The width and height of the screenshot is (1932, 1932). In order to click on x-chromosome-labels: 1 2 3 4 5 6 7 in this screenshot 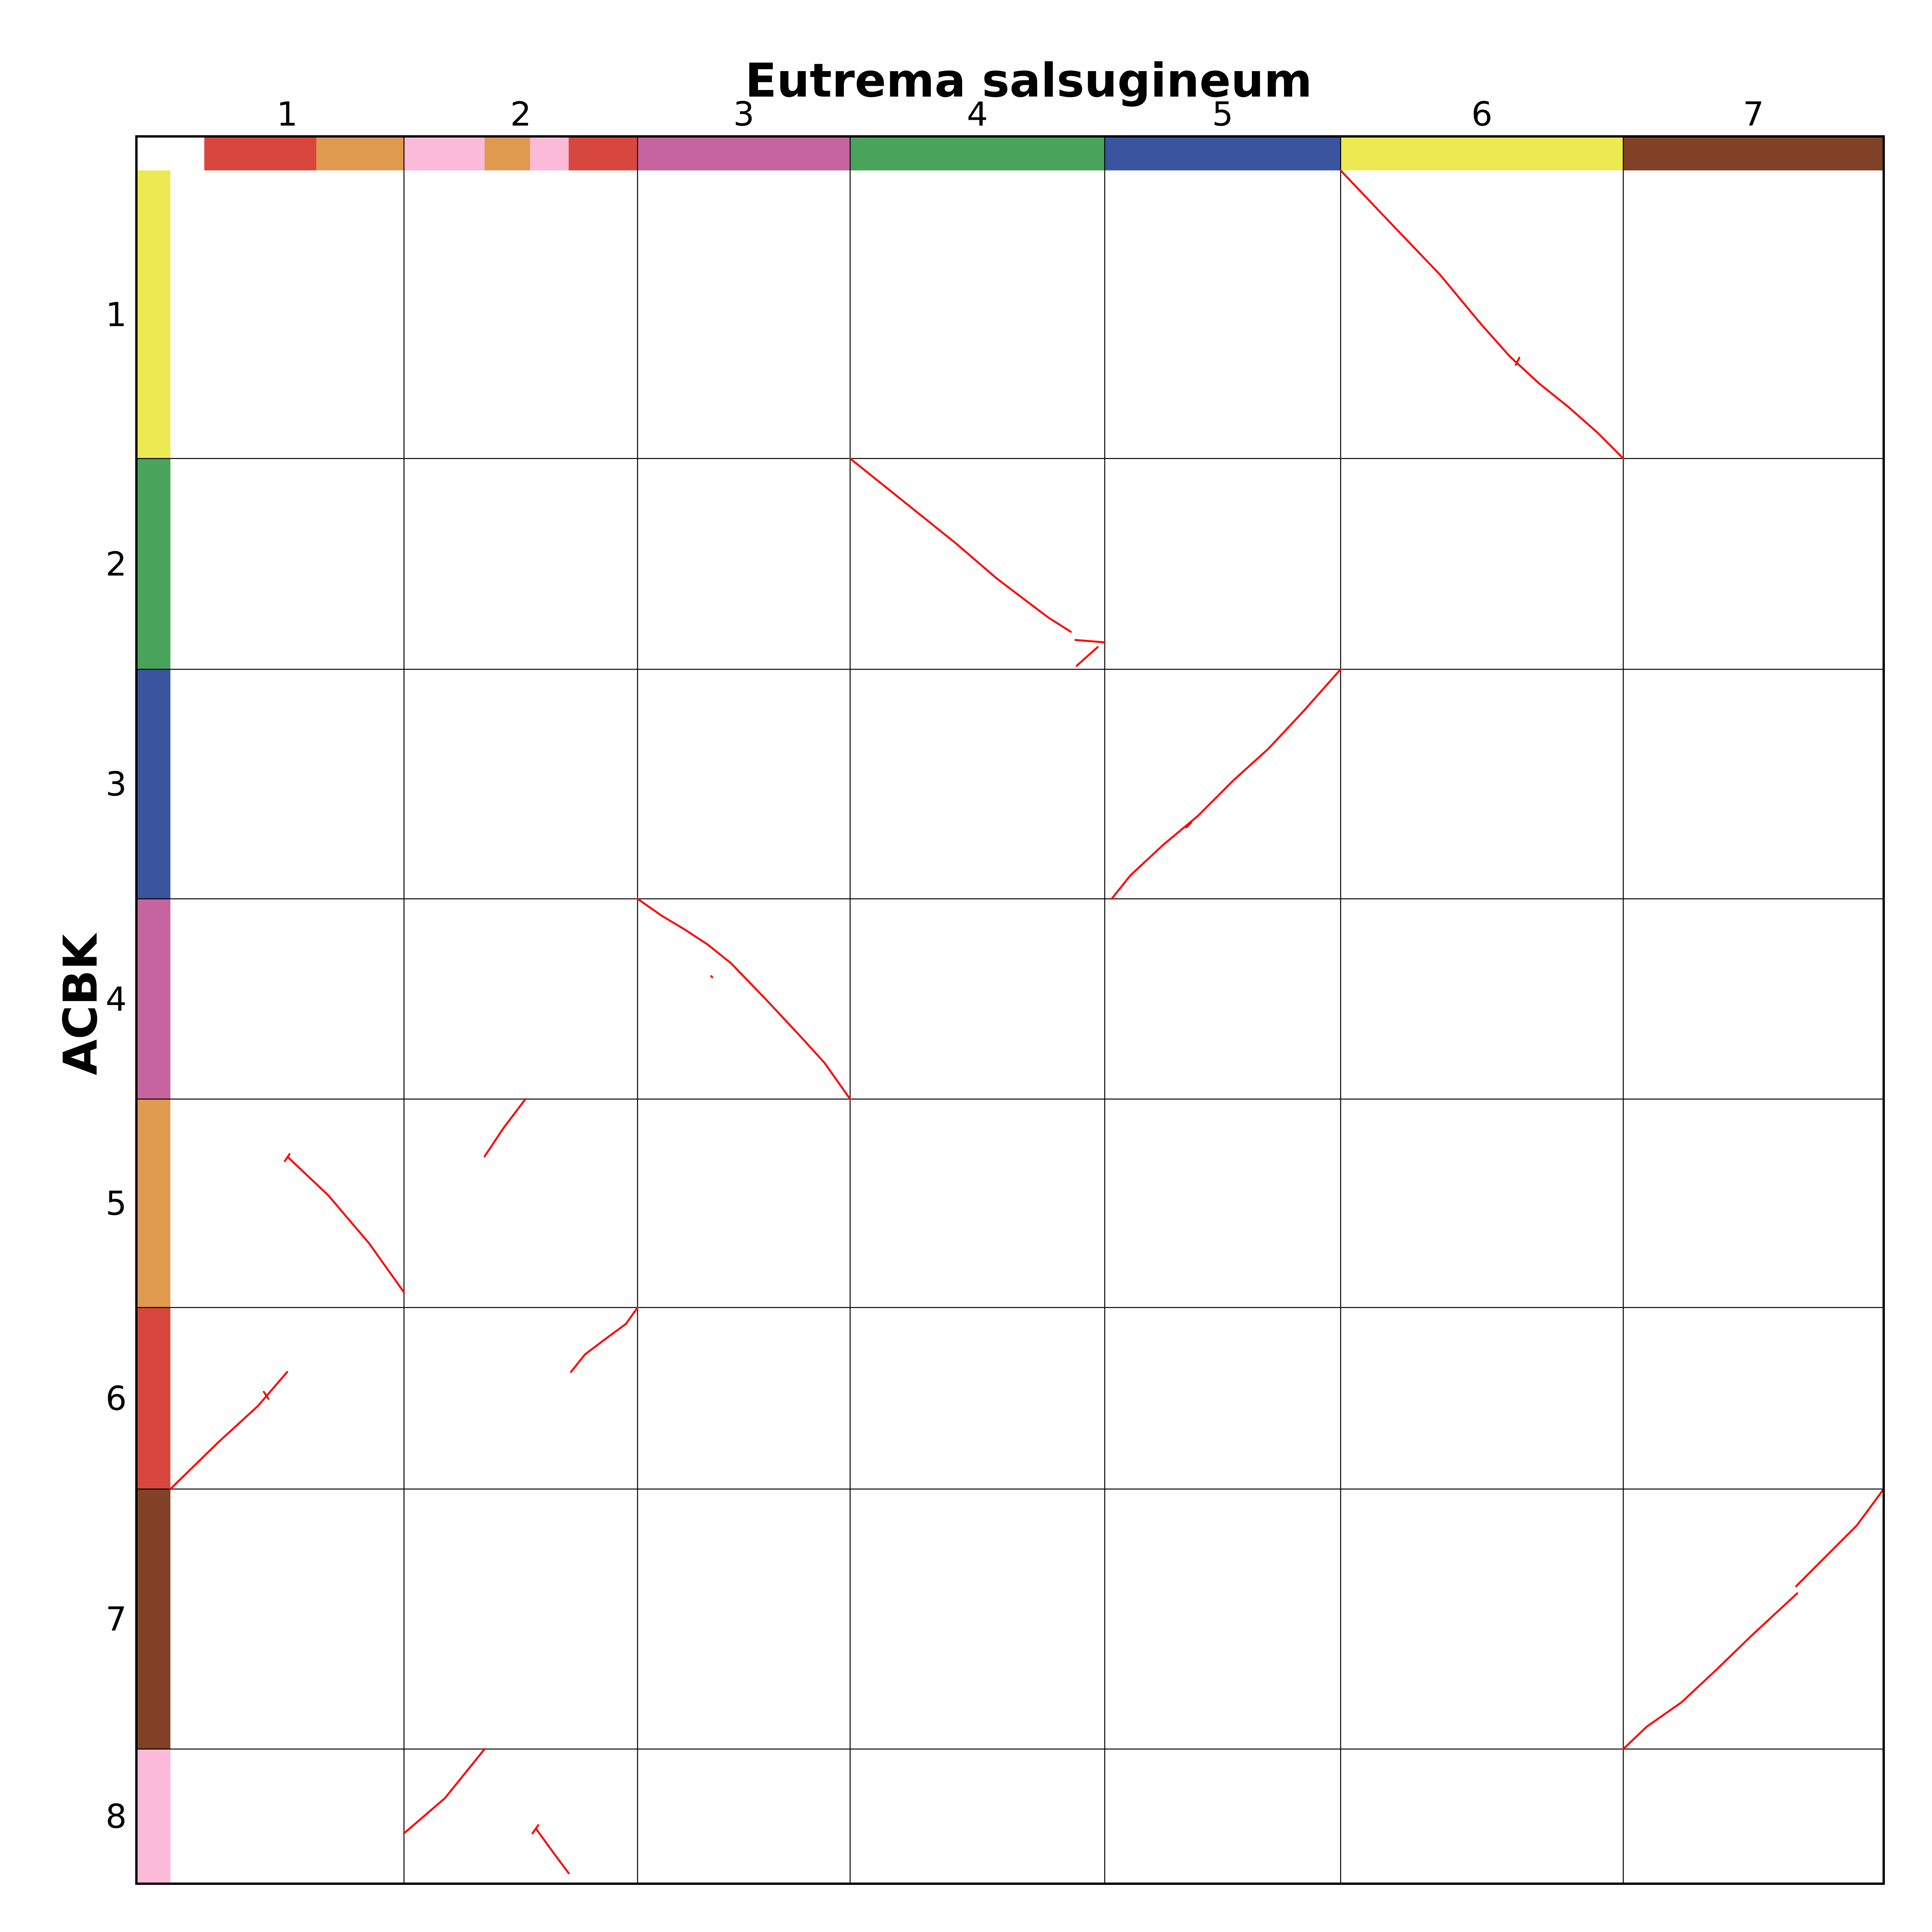, I will do `click(1020, 114)`.